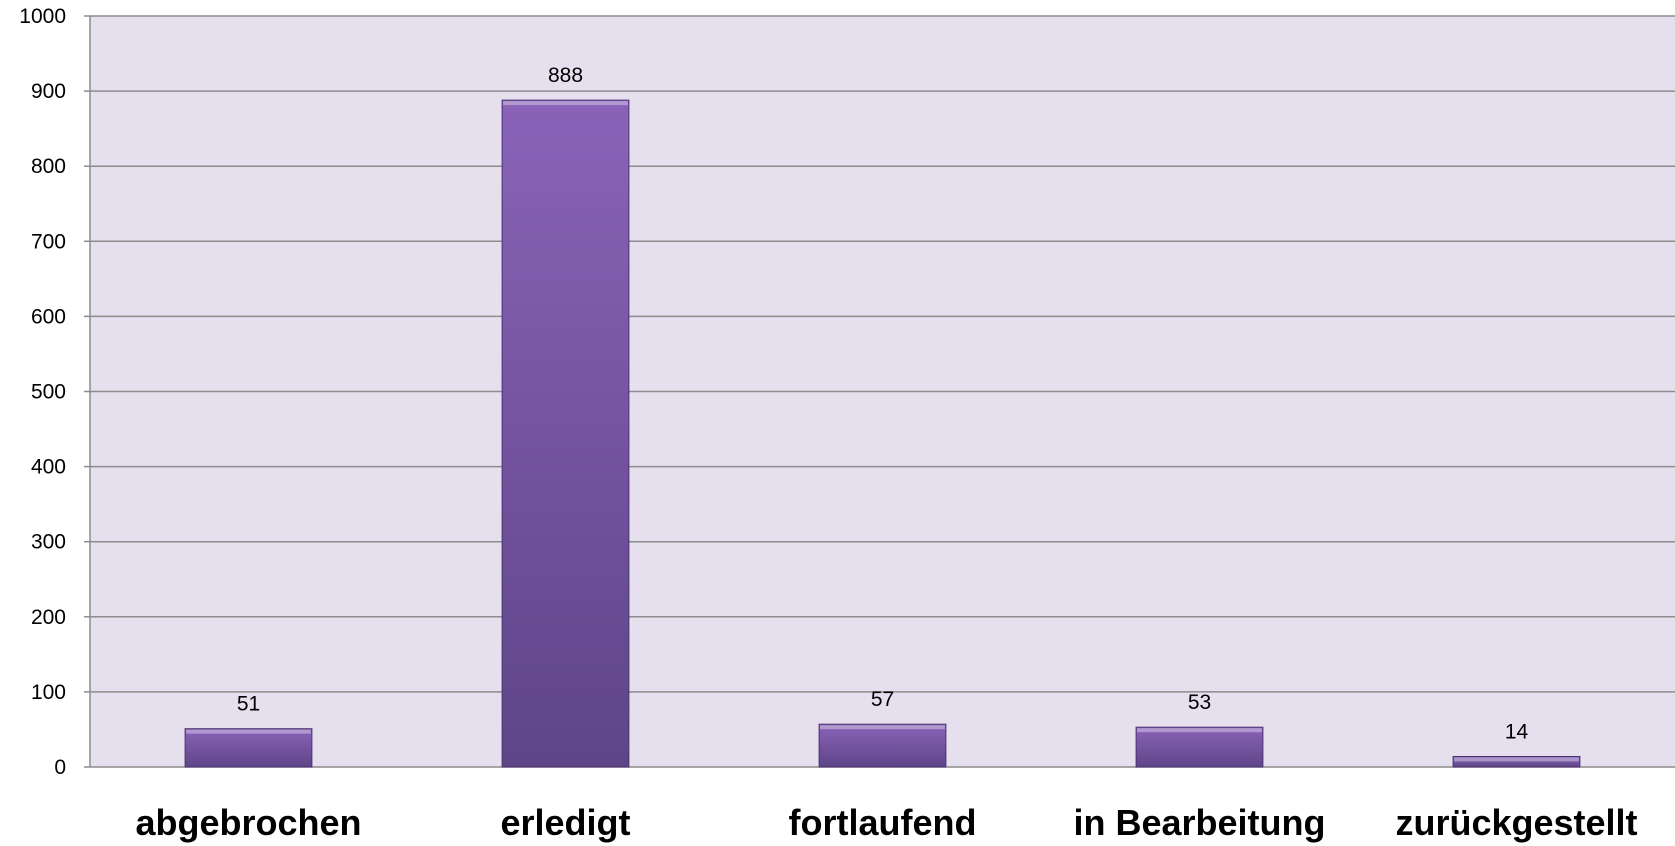 The width and height of the screenshot is (1675, 846). I want to click on y-tick-label: 200, so click(48, 617).